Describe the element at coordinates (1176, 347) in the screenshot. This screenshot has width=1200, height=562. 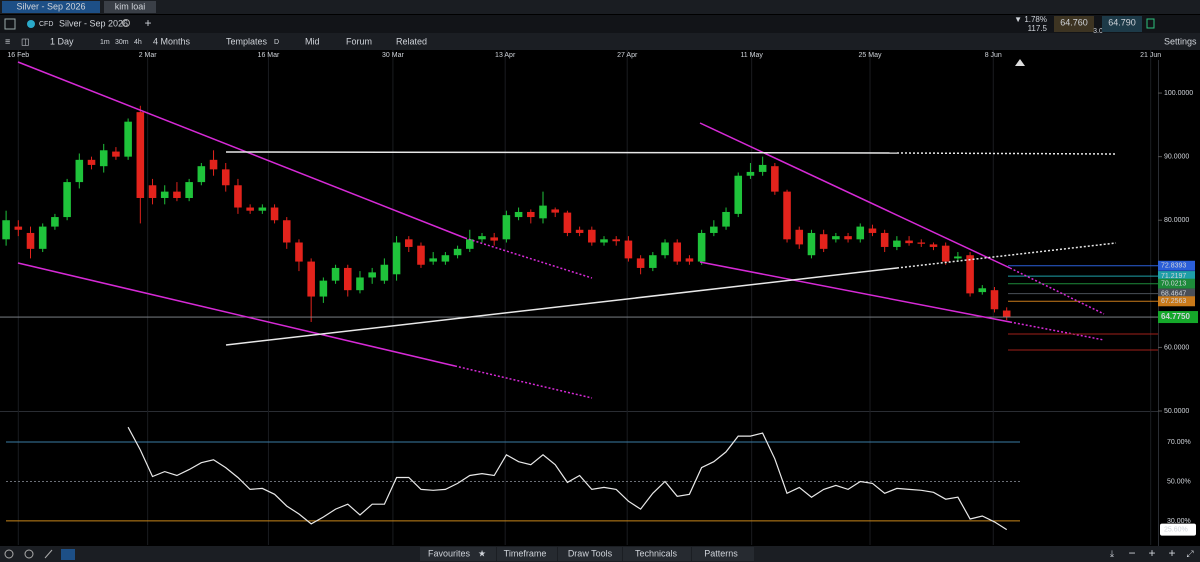
I see `y-tick-label: 60.0000` at that location.